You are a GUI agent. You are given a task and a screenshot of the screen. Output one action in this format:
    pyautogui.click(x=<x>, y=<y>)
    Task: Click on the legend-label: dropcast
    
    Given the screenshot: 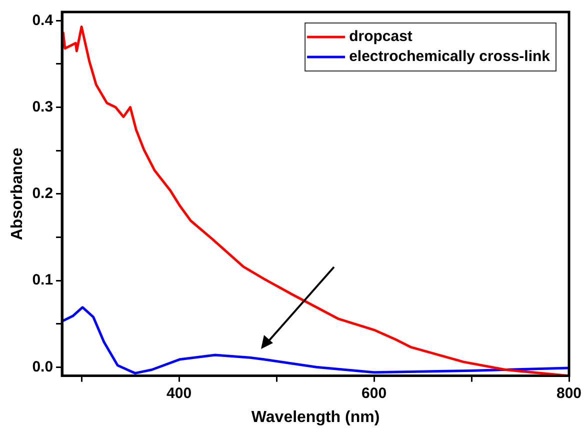 What is the action you would take?
    pyautogui.click(x=380, y=37)
    